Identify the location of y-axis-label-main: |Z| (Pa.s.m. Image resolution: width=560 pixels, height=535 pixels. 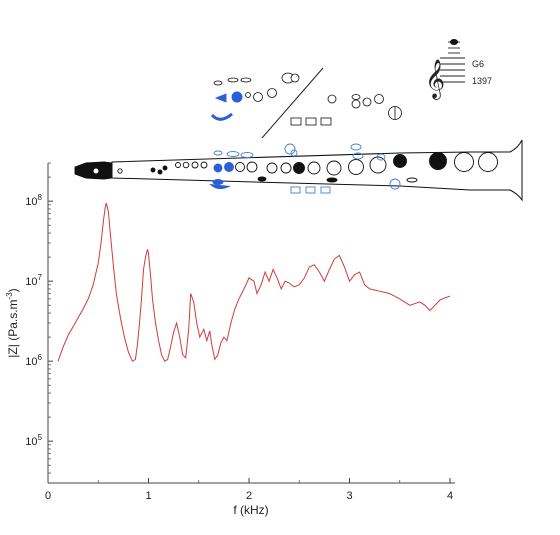
(13, 328).